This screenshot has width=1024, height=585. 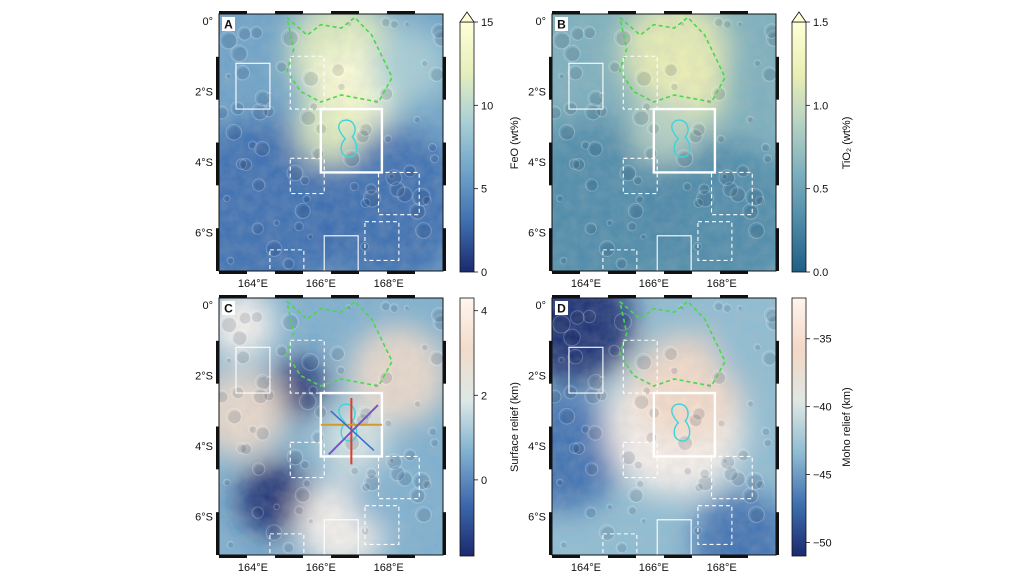 What do you see at coordinates (654, 284) in the screenshot?
I see `lon-tick-label: 166°E` at bounding box center [654, 284].